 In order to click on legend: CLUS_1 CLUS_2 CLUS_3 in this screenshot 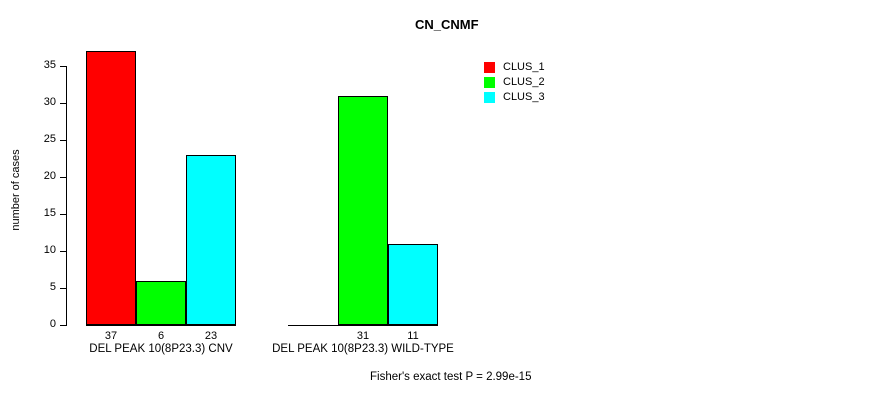, I will do `click(514, 83)`.